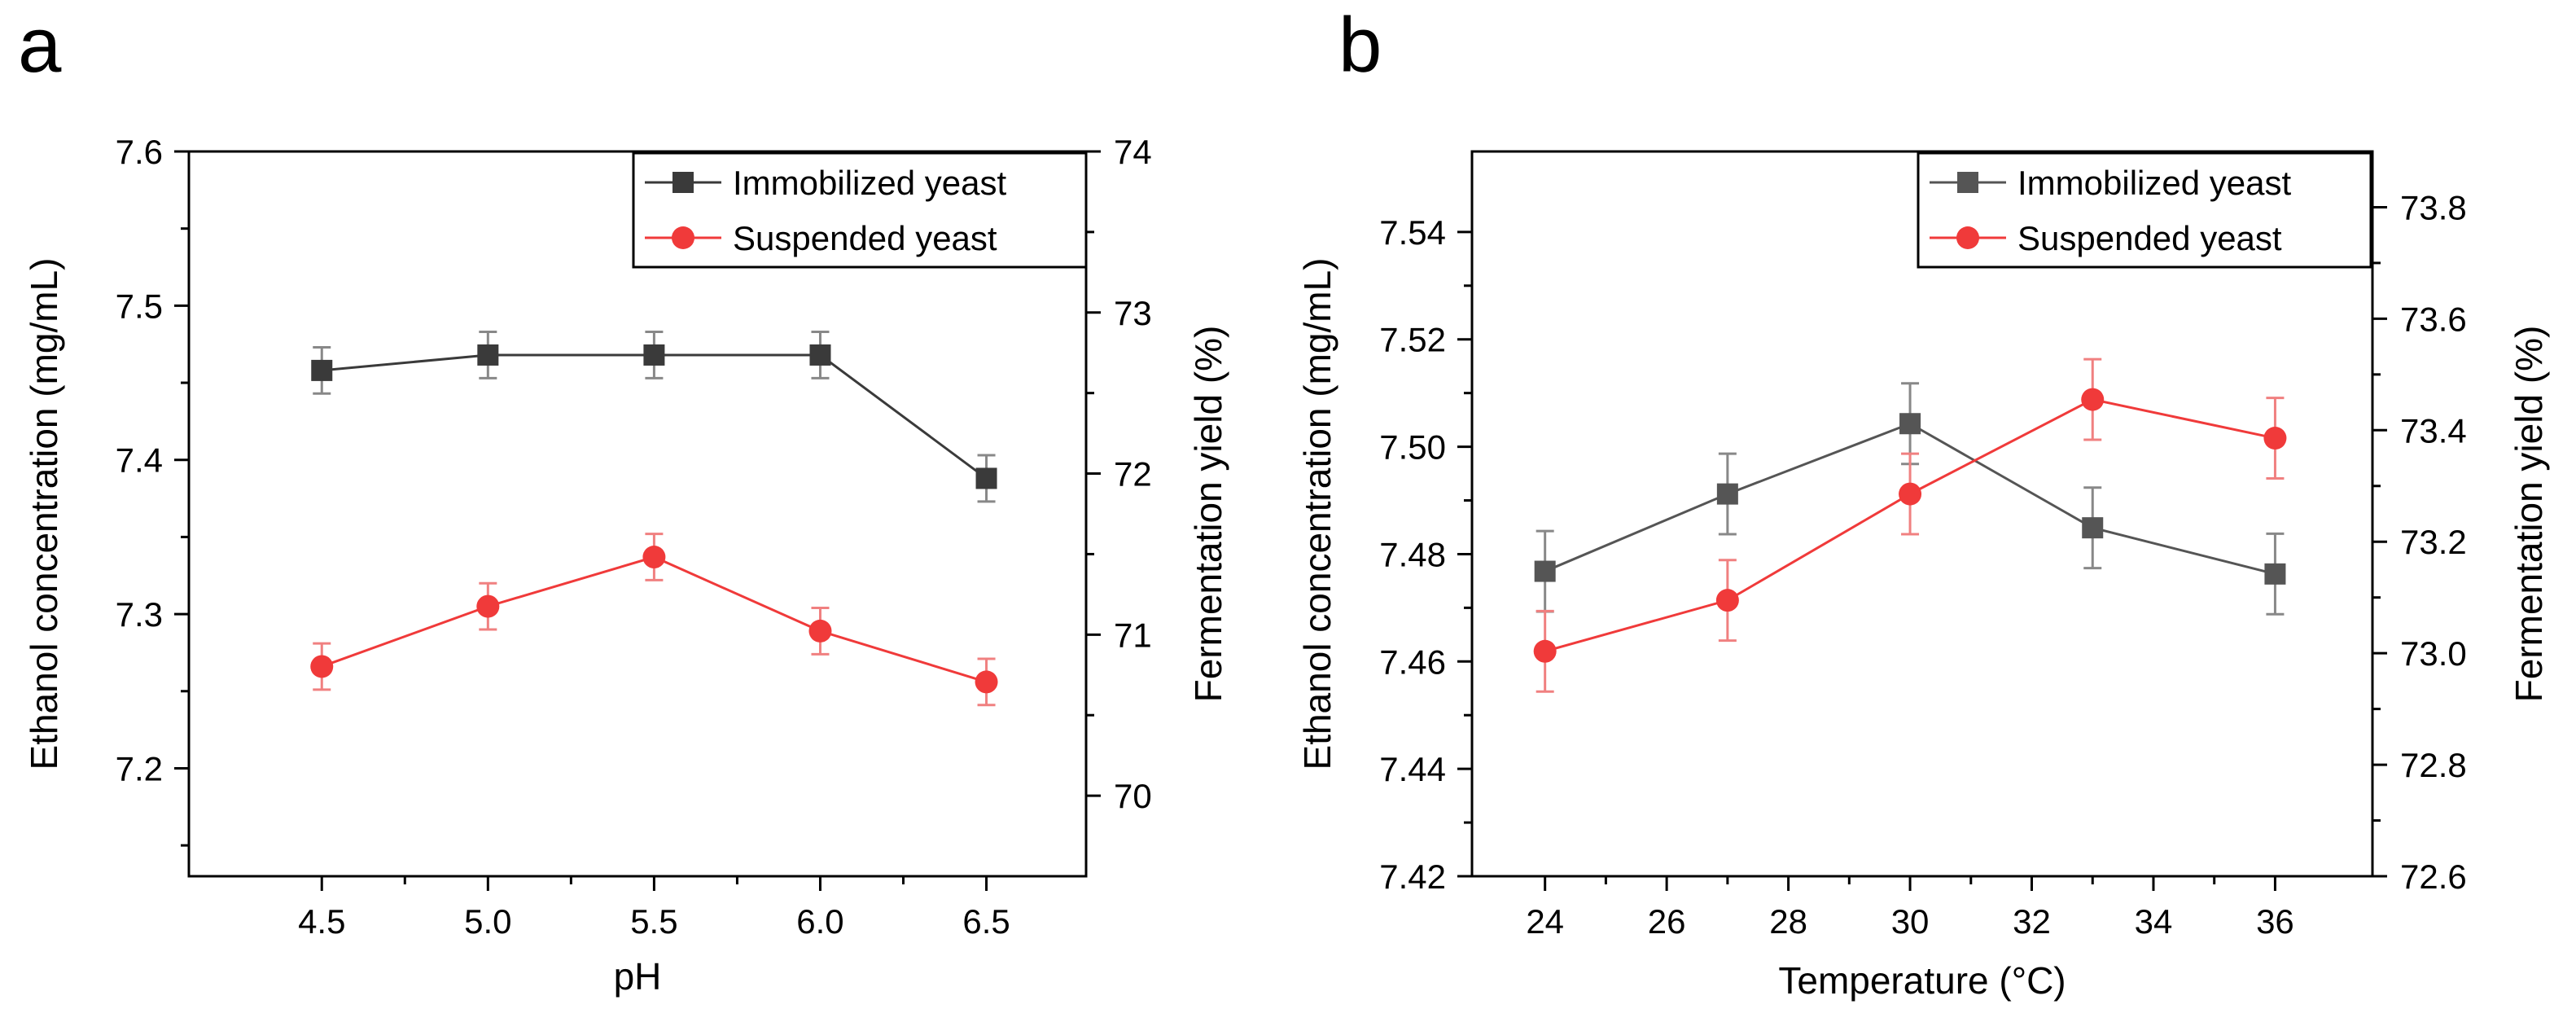 The image size is (2576, 1022). I want to click on x-tick-label: 4.5, so click(321, 921).